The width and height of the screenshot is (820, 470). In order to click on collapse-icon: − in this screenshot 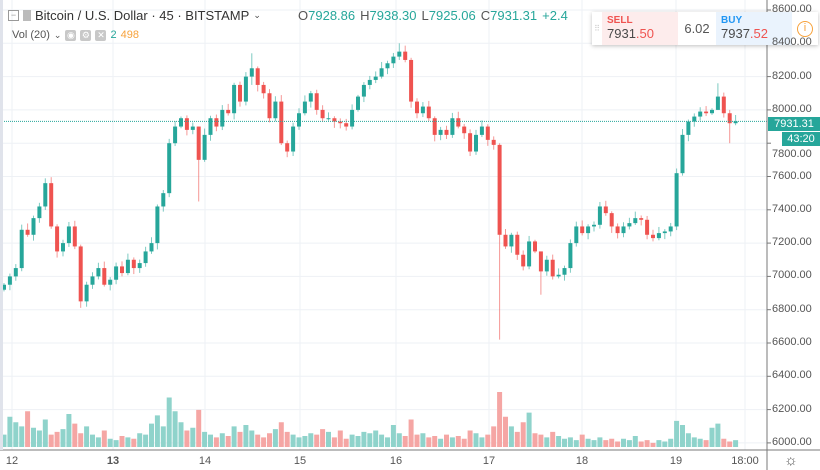, I will do `click(13, 15)`.